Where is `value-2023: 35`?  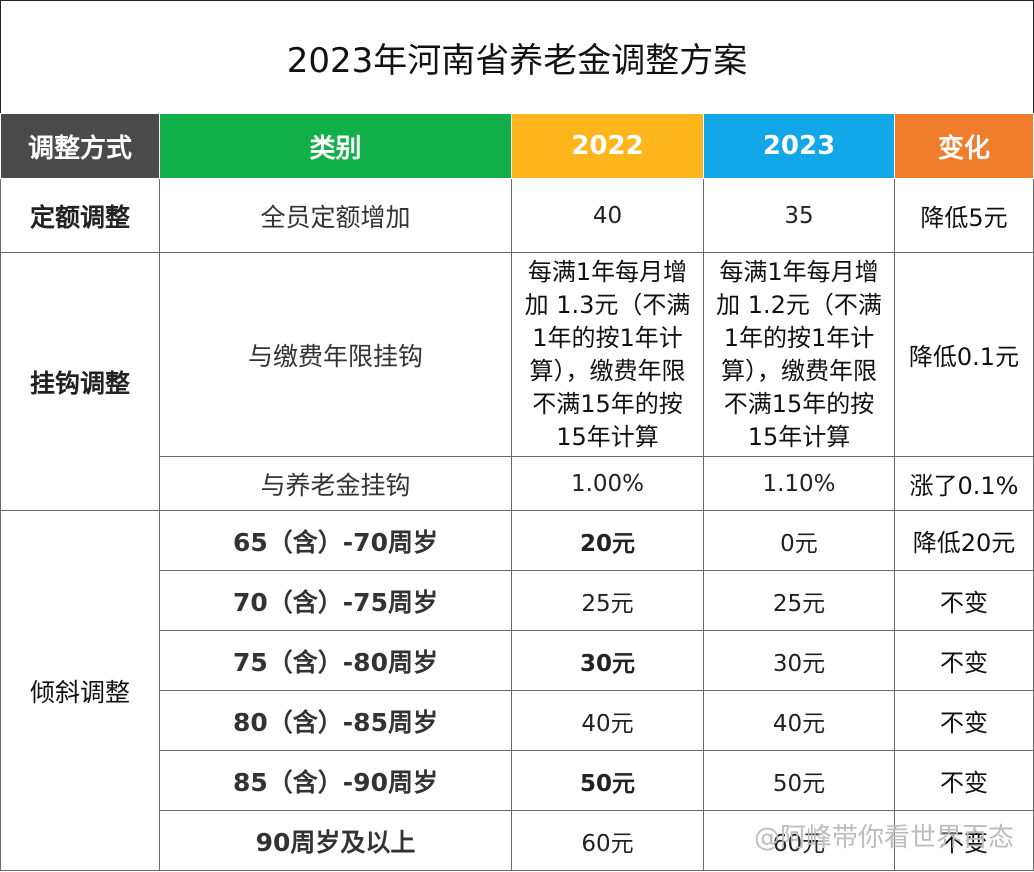 value-2023: 35 is located at coordinates (799, 215).